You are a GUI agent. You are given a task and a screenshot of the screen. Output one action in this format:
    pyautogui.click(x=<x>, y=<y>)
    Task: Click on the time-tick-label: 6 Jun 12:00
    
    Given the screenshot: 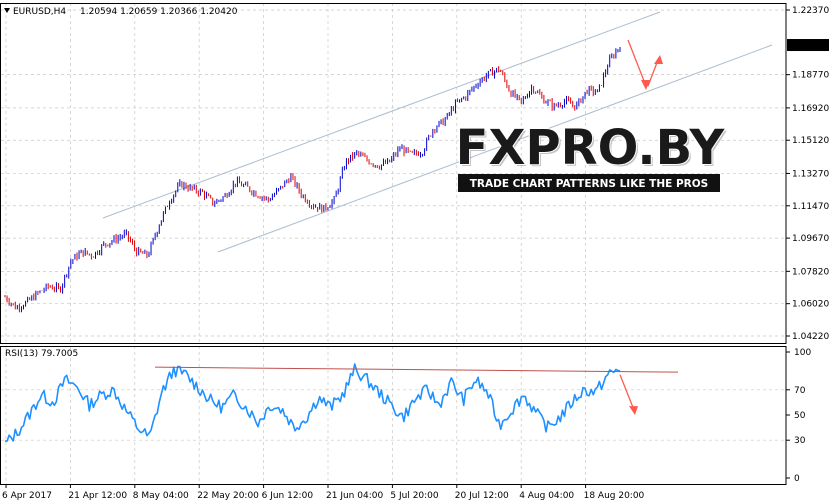 What is the action you would take?
    pyautogui.click(x=288, y=496)
    